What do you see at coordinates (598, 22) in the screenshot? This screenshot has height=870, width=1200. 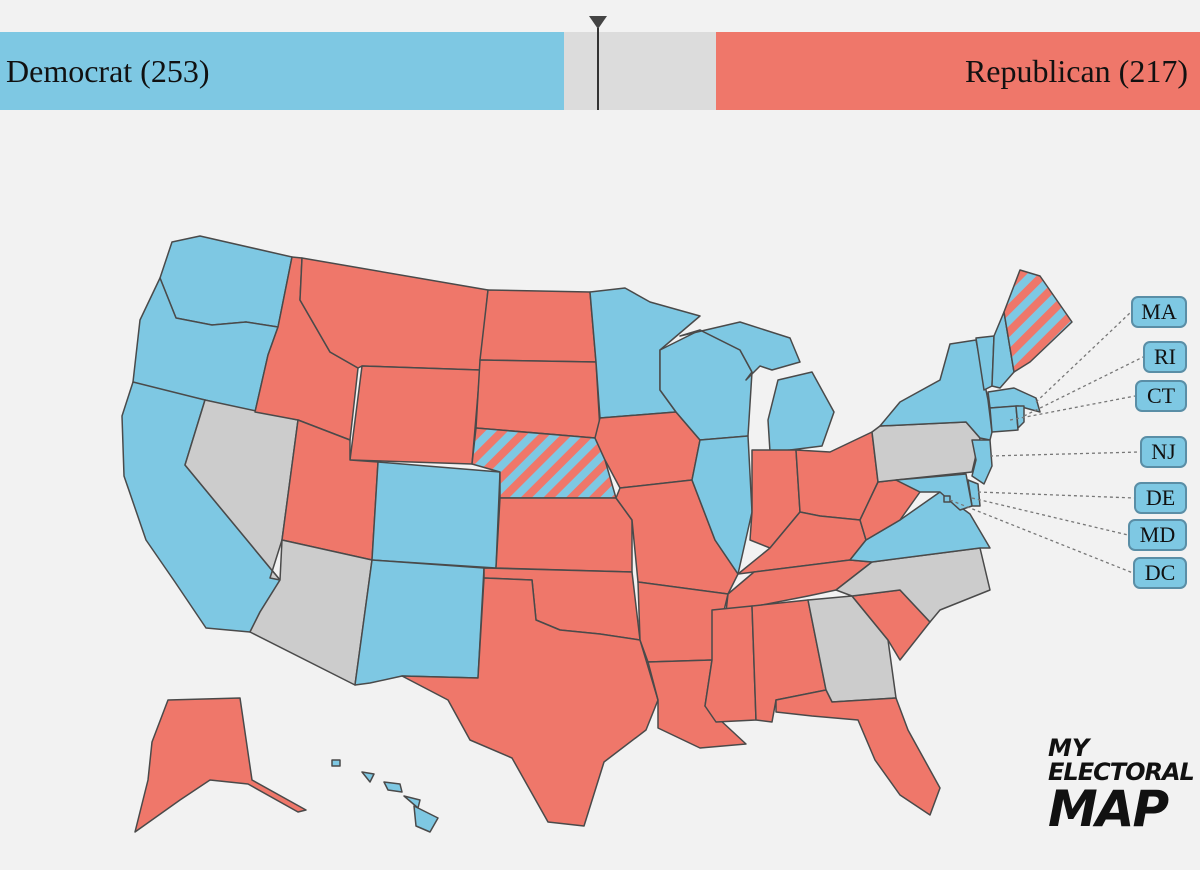 I see `win-threshold-marker-icon` at bounding box center [598, 22].